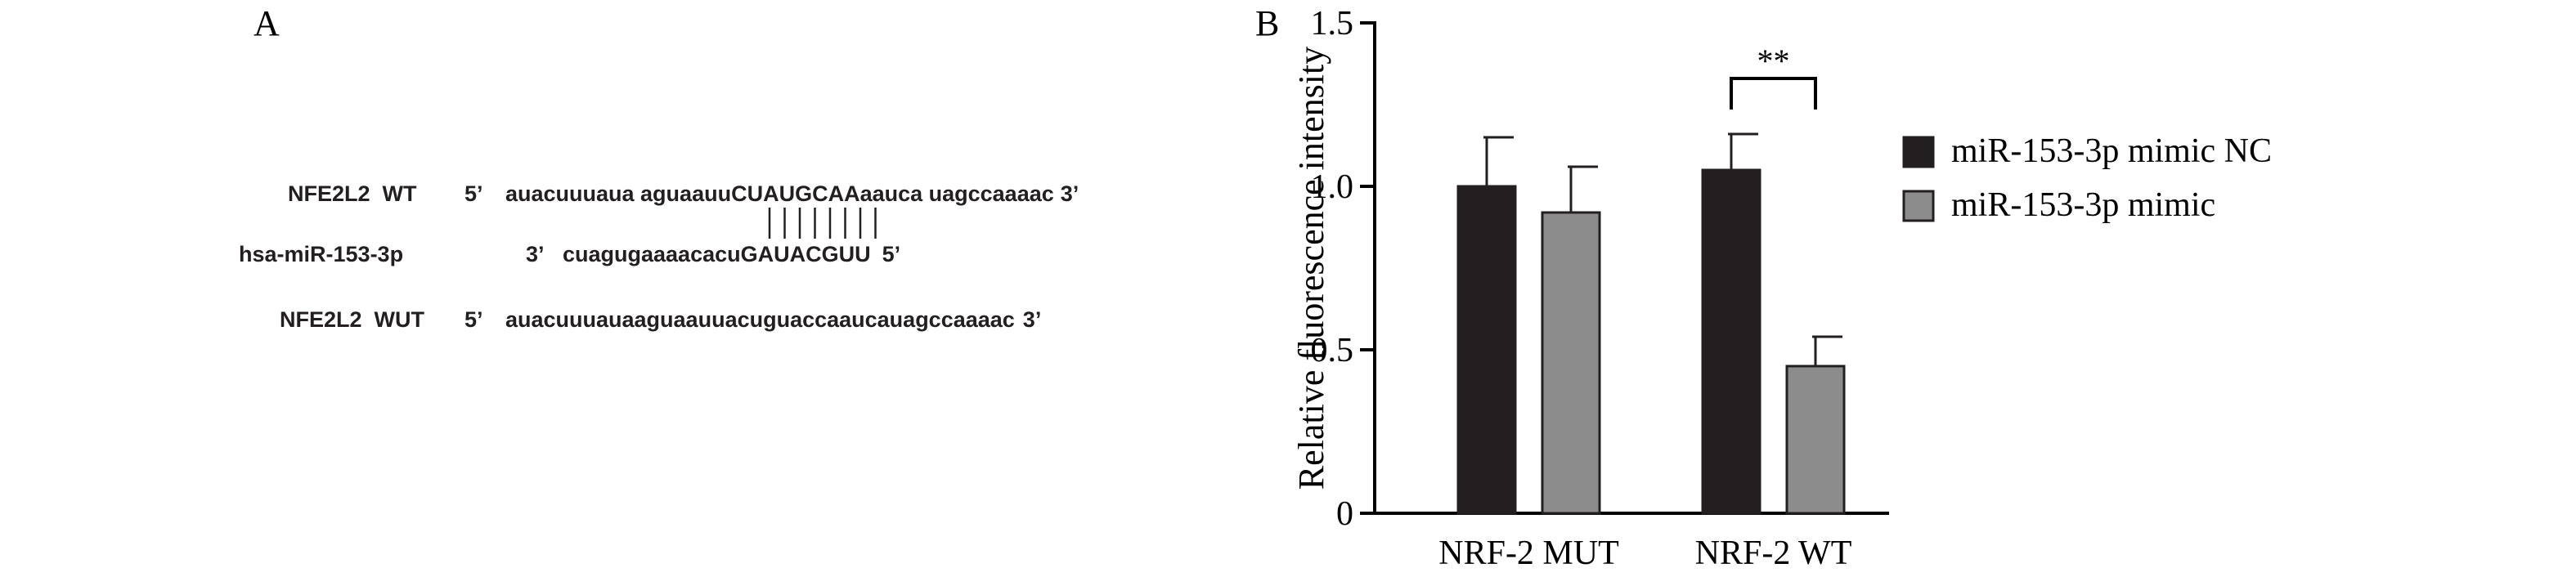 The width and height of the screenshot is (2576, 577). What do you see at coordinates (2083, 205) in the screenshot?
I see `legend-label: miR-153-3p mimic` at bounding box center [2083, 205].